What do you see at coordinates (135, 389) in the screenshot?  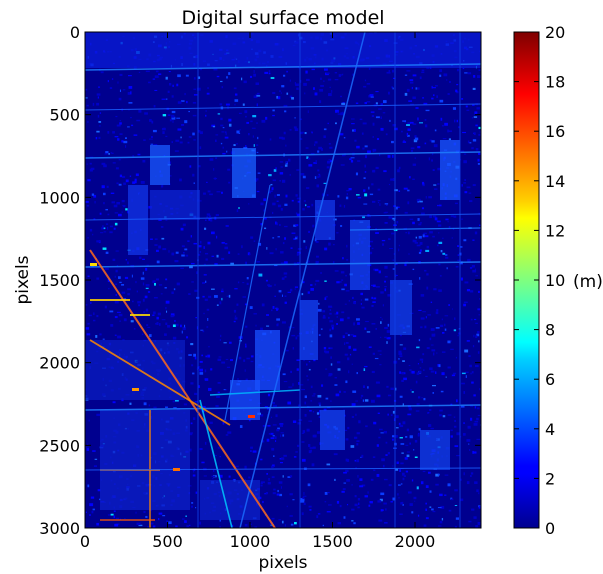 I see `hot-spot` at bounding box center [135, 389].